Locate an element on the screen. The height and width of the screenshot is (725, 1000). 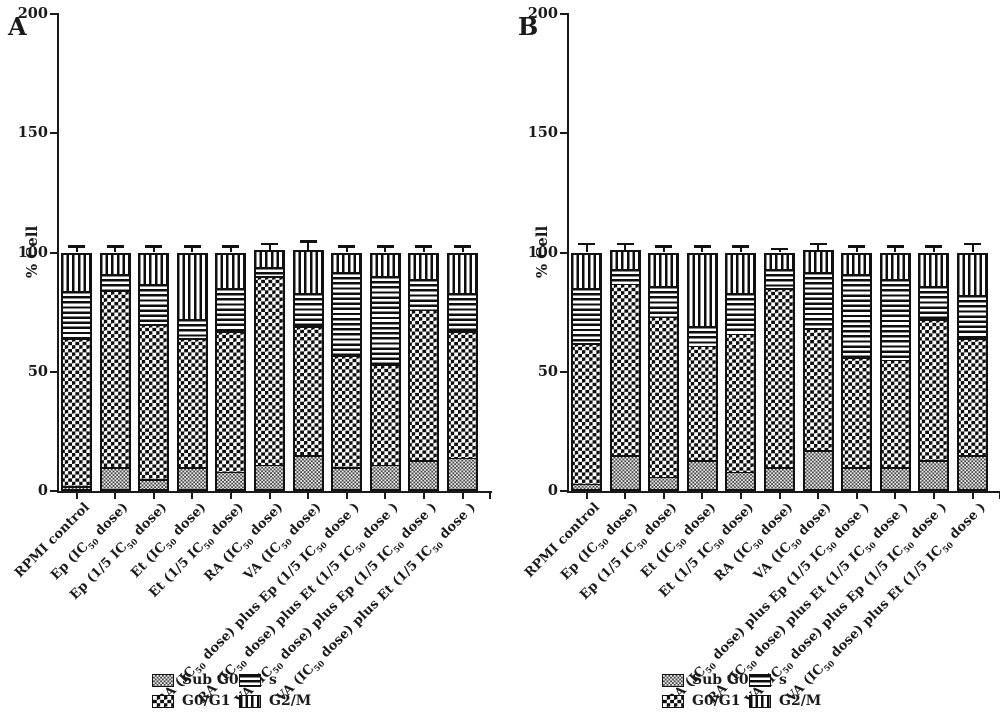
y-tick-label: 150 is located at coordinates (32, 133).